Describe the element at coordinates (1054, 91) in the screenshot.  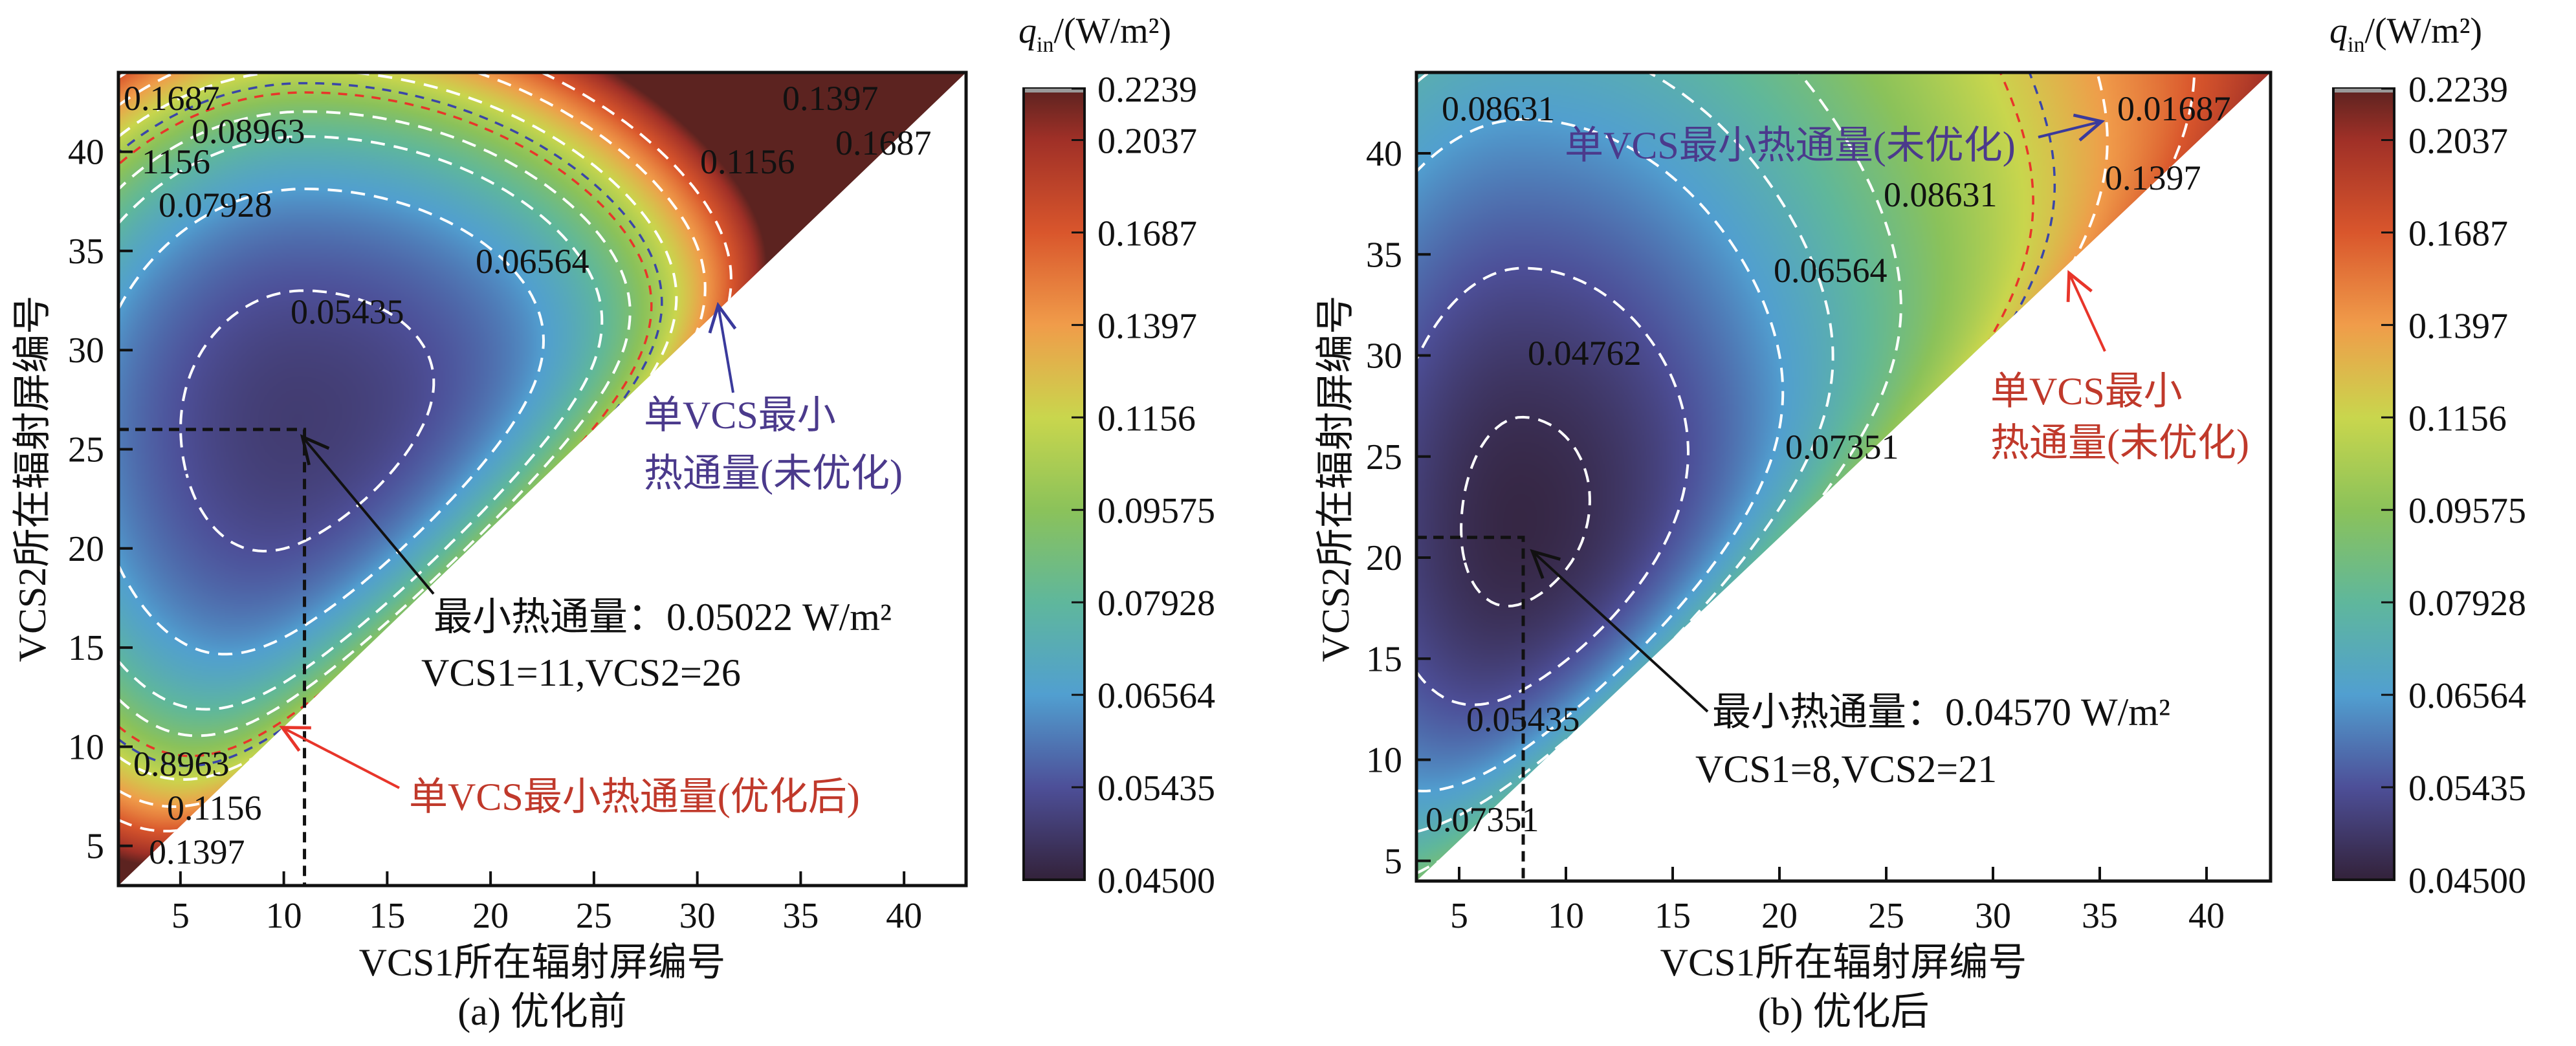
I see `colorbar-top-band` at that location.